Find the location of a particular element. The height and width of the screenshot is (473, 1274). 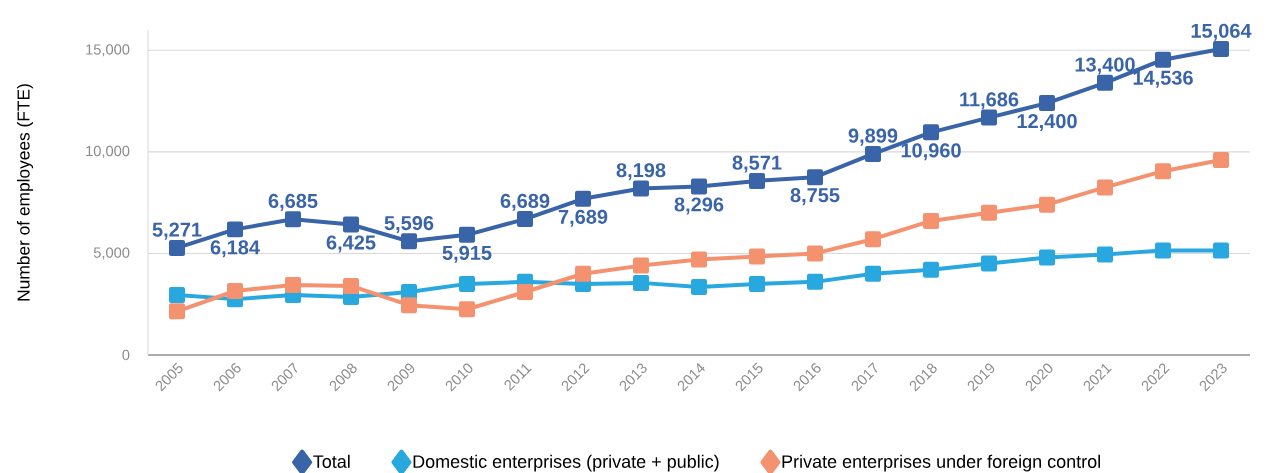

data-label: 6,689 is located at coordinates (525, 202).